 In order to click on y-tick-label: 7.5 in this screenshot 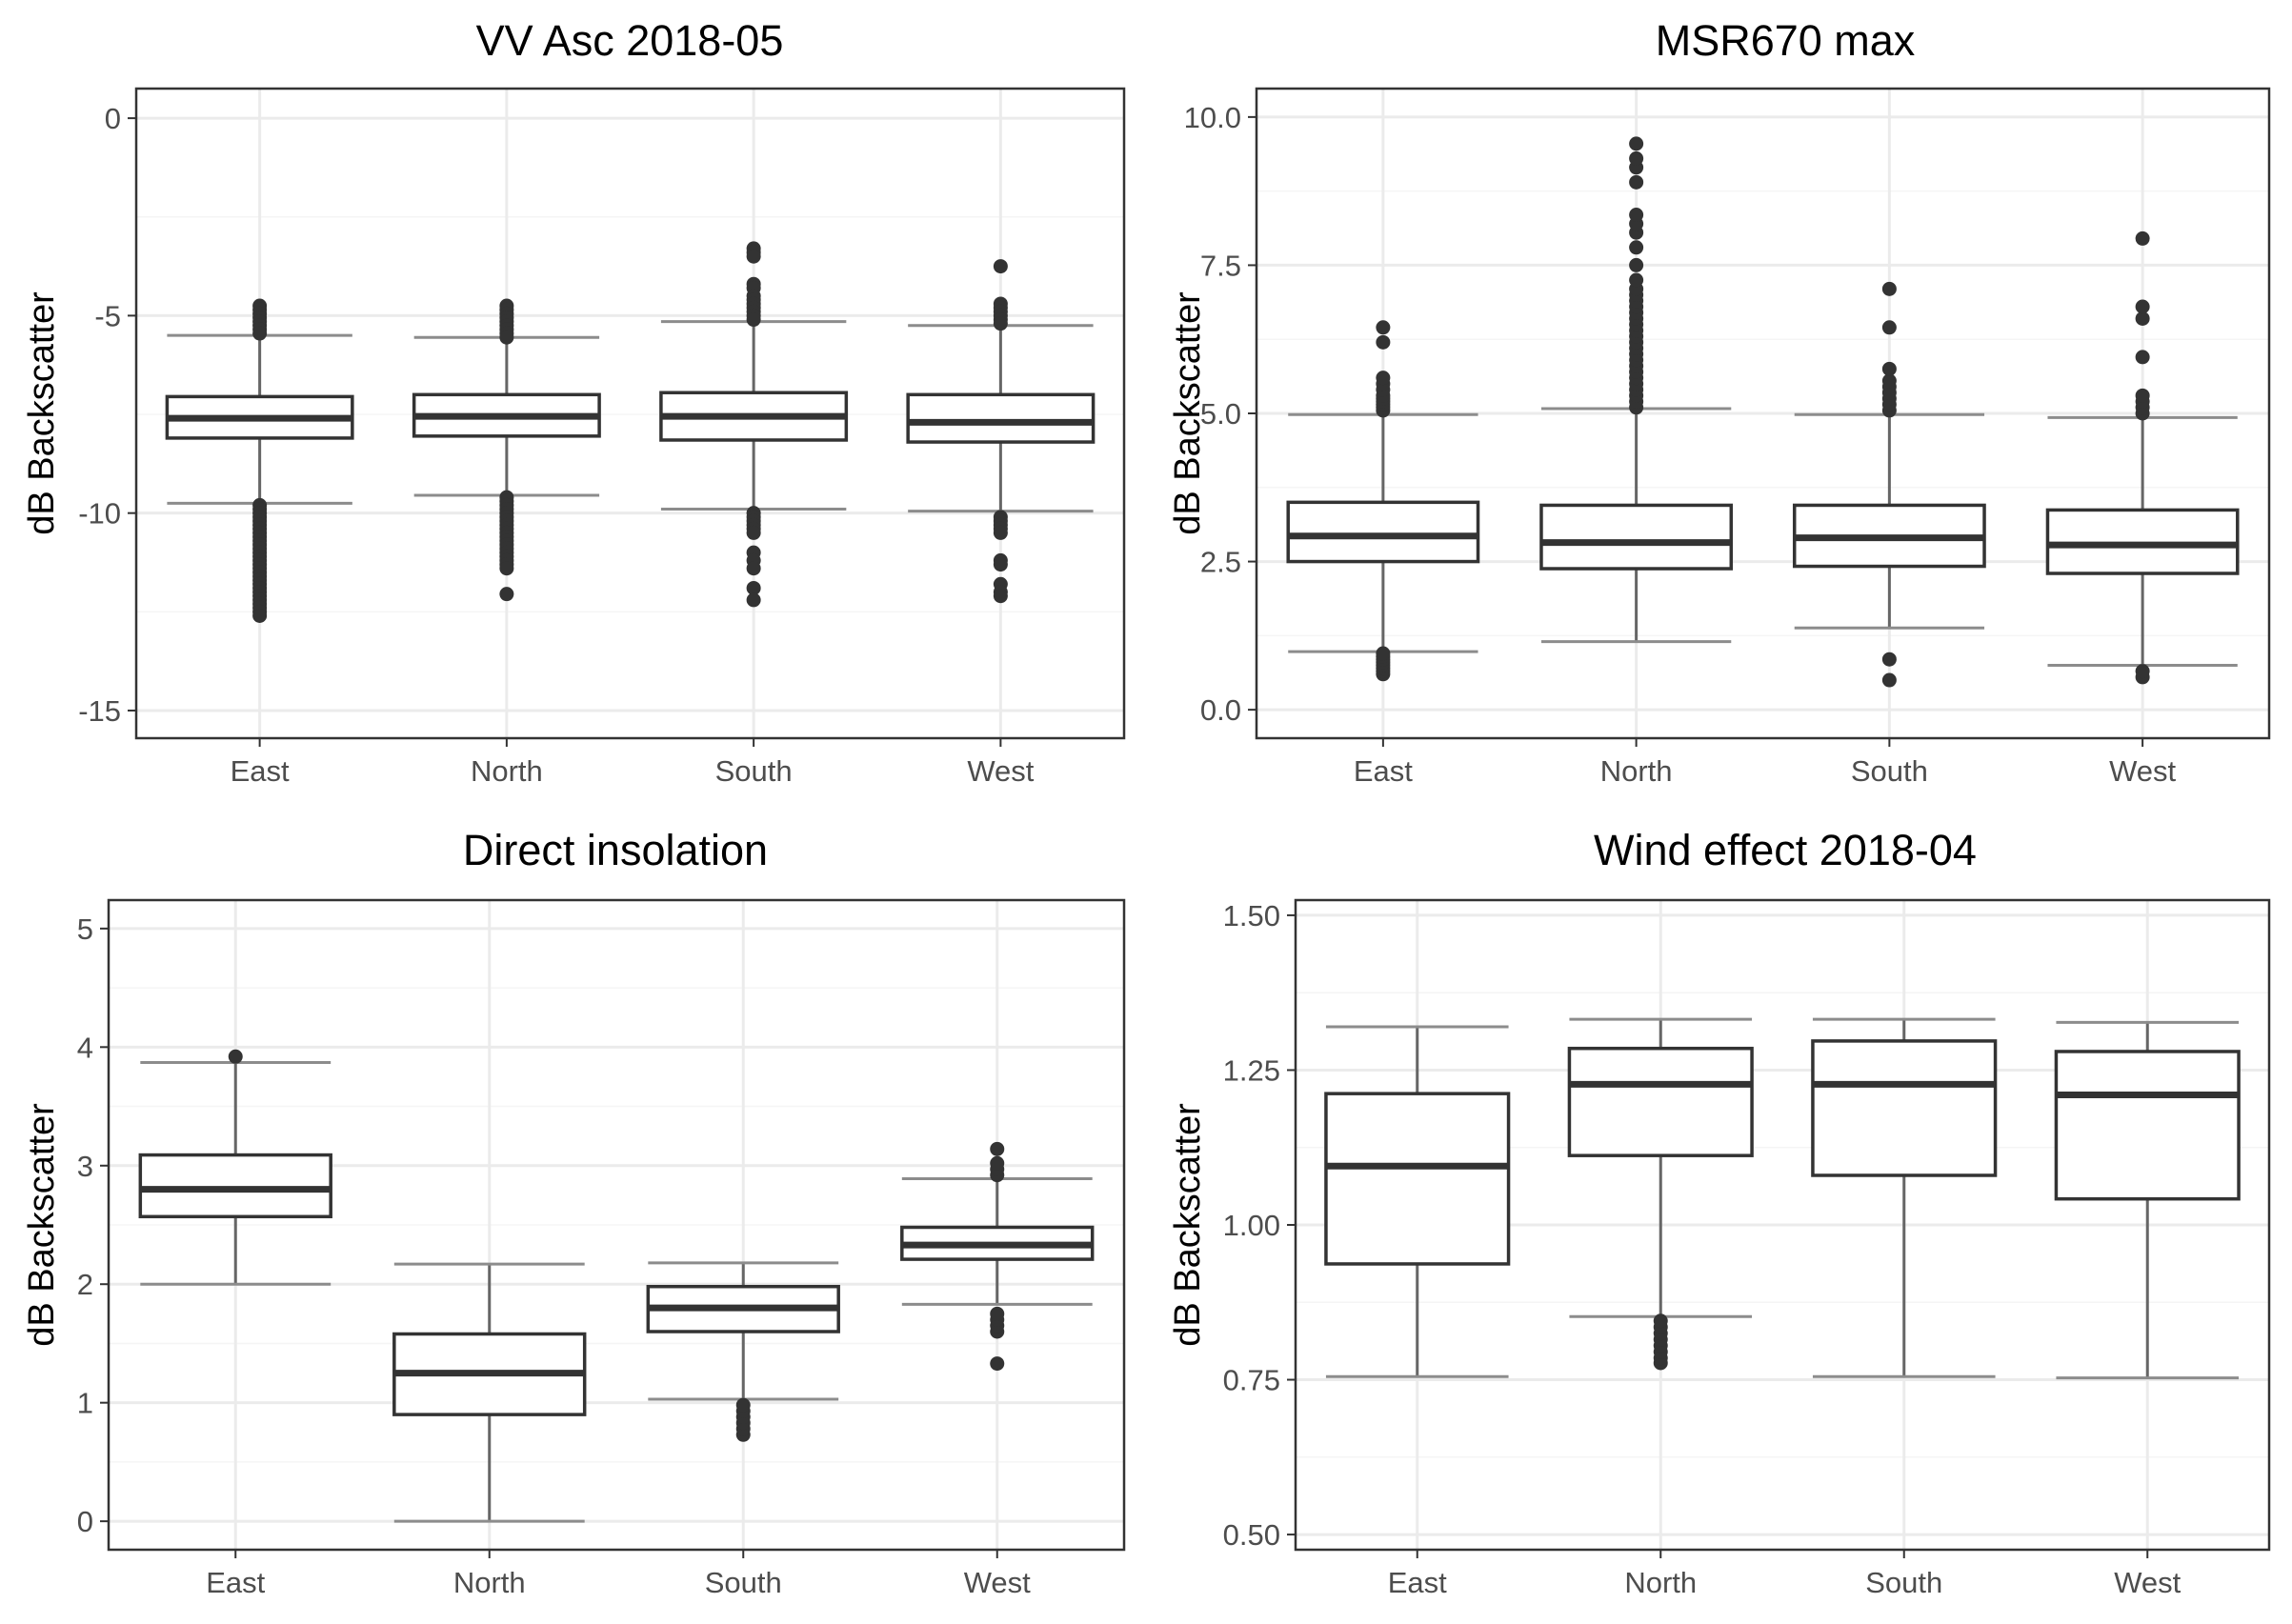, I will do `click(1221, 265)`.